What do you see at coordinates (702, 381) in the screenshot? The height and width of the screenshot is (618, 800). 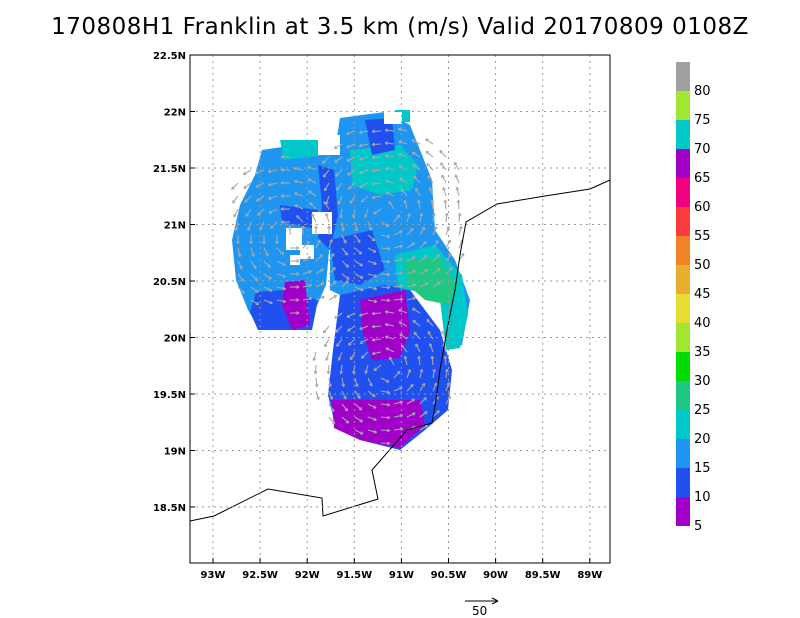 I see `colorbar-label: 30` at bounding box center [702, 381].